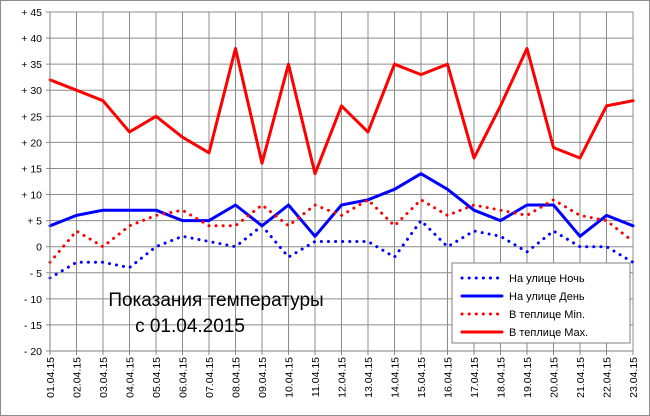  I want to click on y-tick-label: + 20, so click(31, 143).